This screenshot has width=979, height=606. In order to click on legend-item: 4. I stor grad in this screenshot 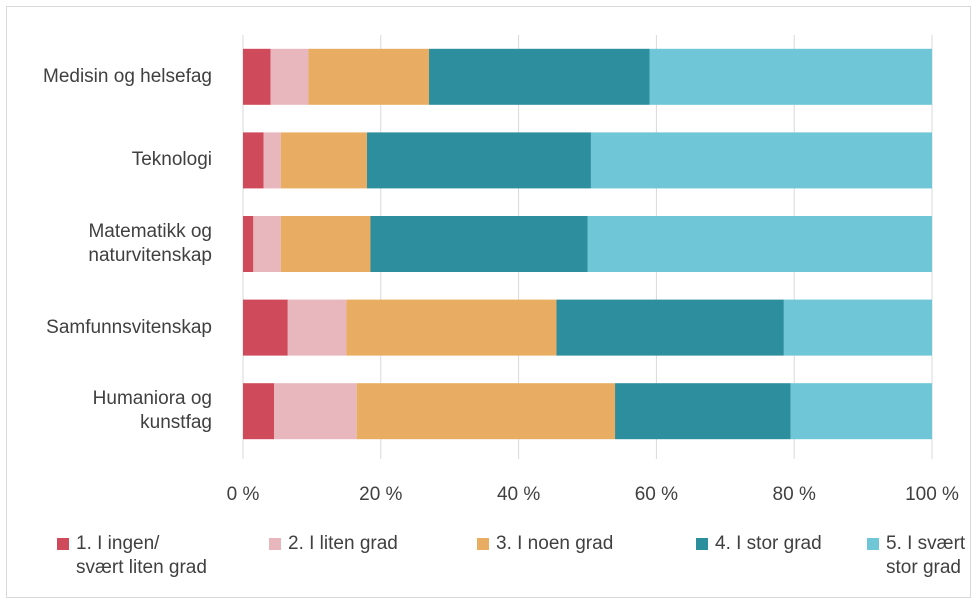, I will do `click(759, 544)`.